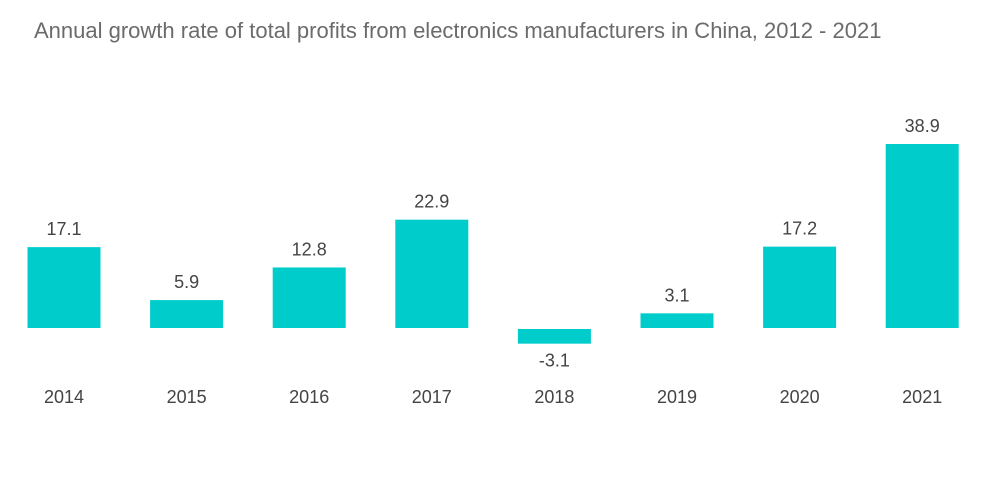 Image resolution: width=1000 pixels, height=504 pixels. Describe the element at coordinates (800, 287) in the screenshot. I see `bar-2020` at that location.